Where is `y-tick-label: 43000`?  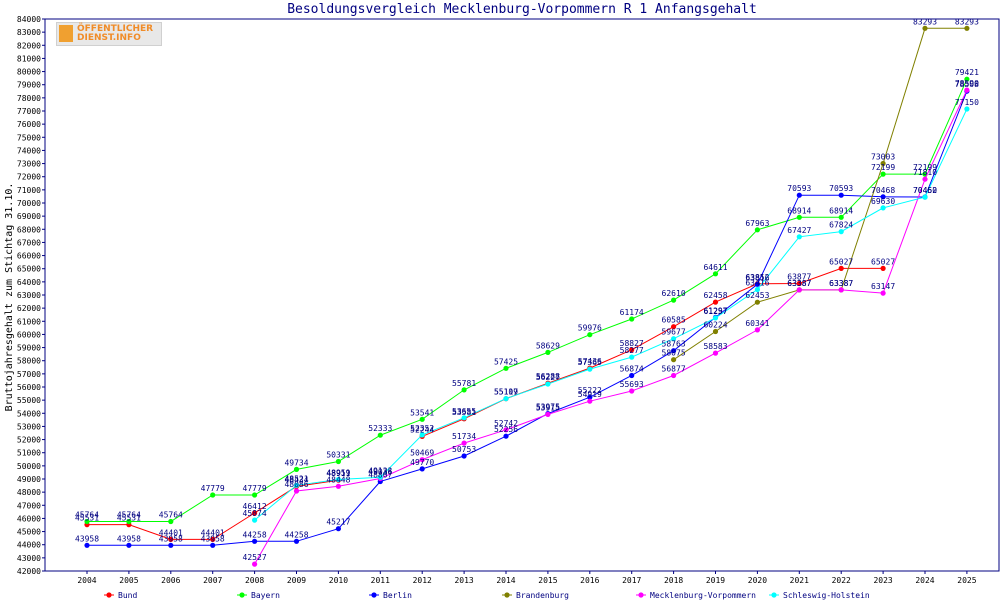
y-tick-label: 43000 is located at coordinates (29, 558).